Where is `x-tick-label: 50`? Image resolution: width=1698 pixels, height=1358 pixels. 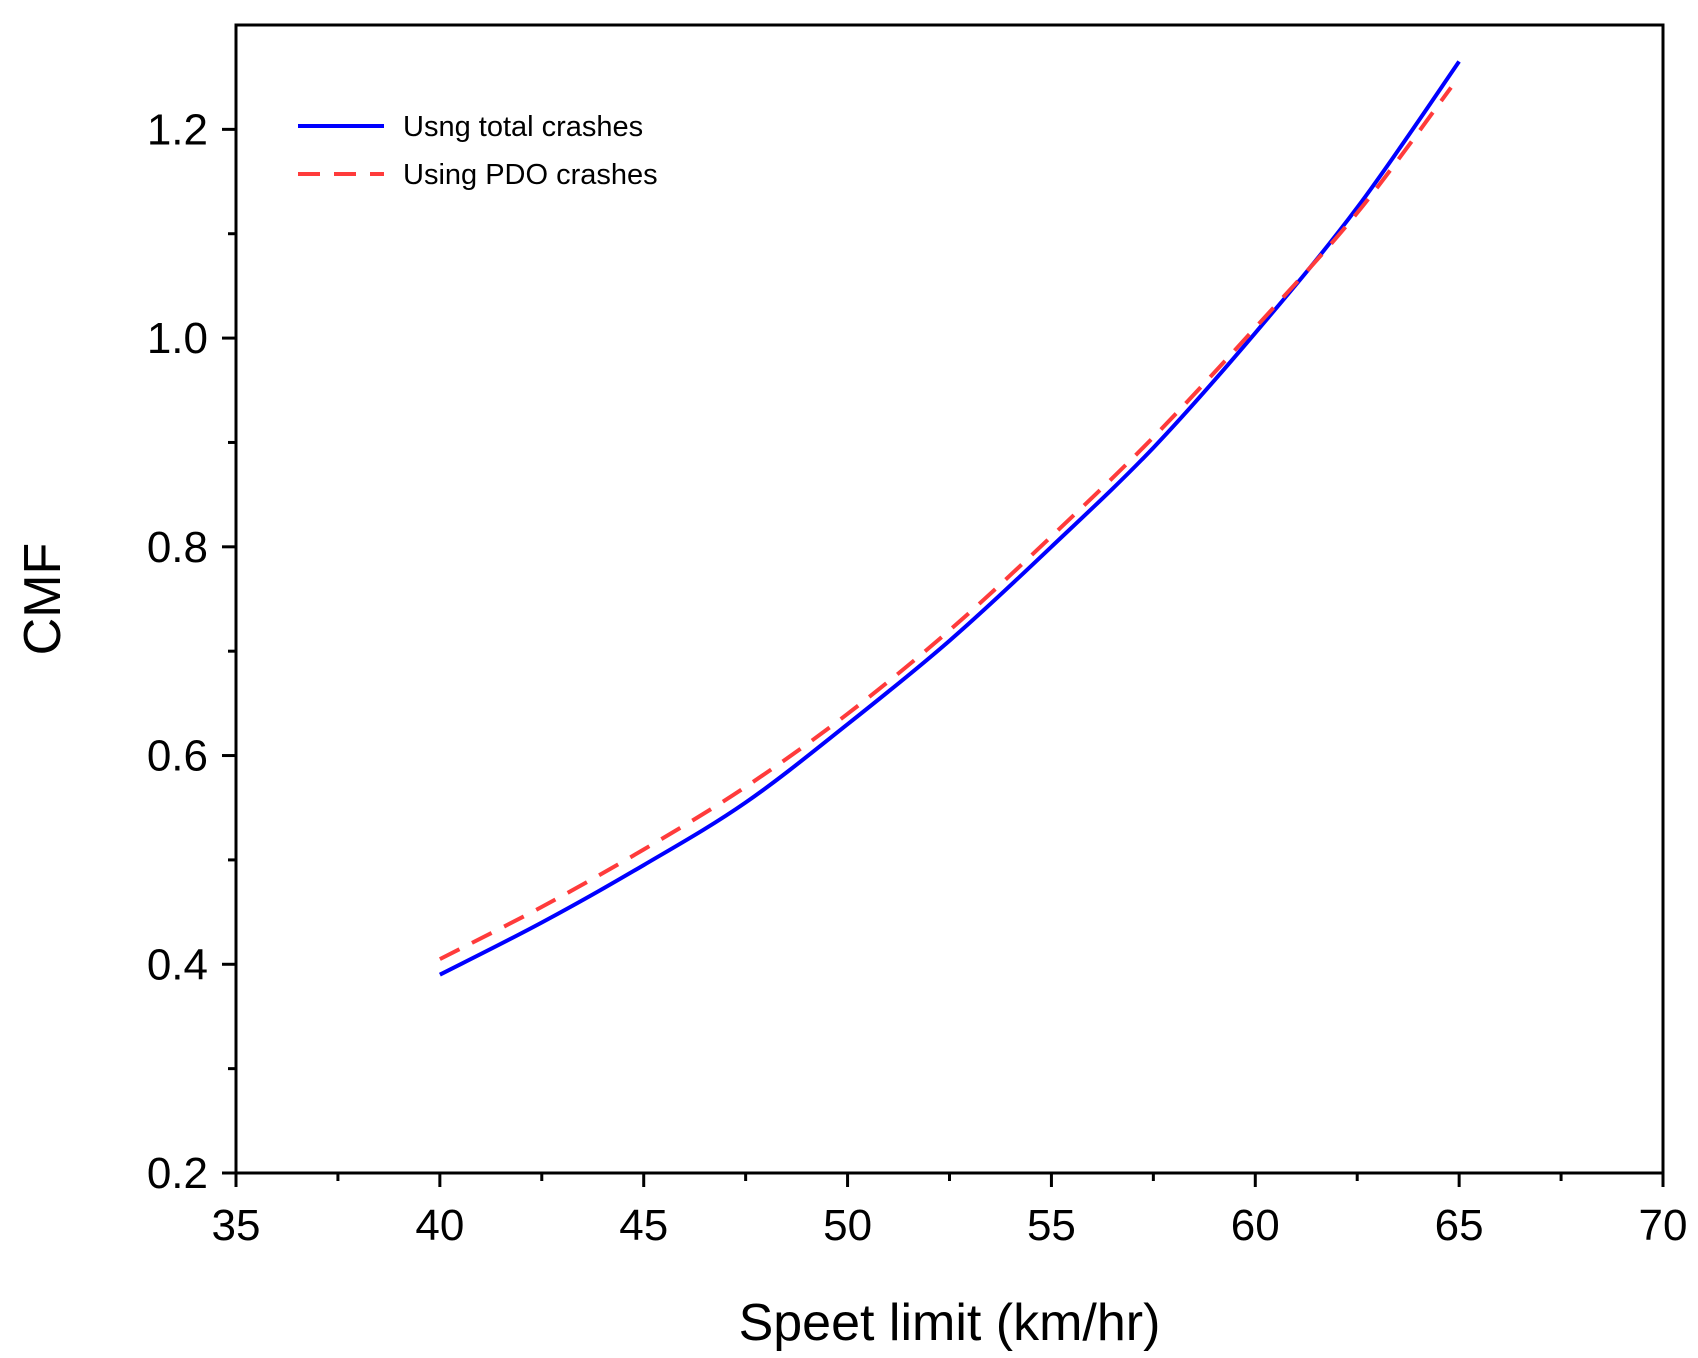
x-tick-label: 50 is located at coordinates (847, 1225).